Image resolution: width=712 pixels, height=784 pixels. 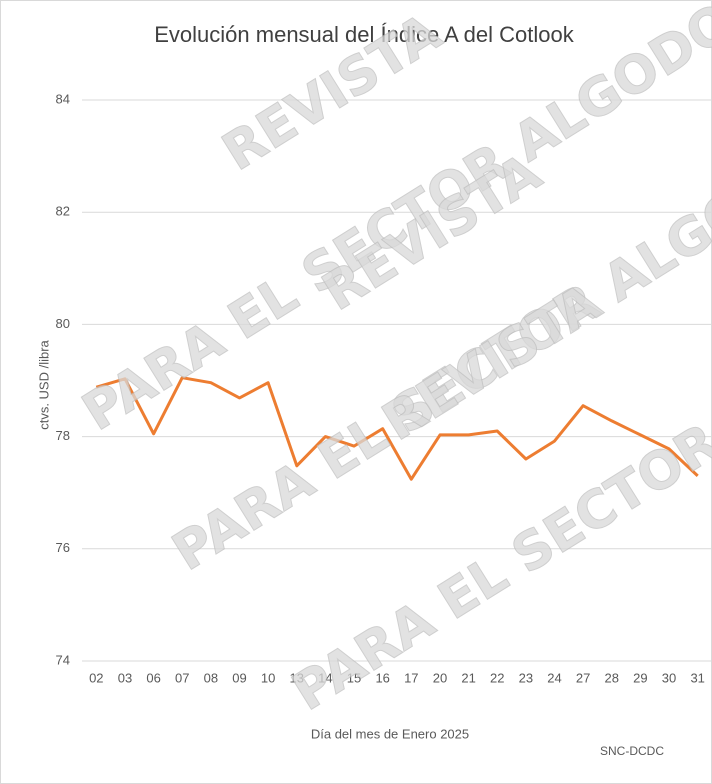 I want to click on line-series, so click(x=397, y=428).